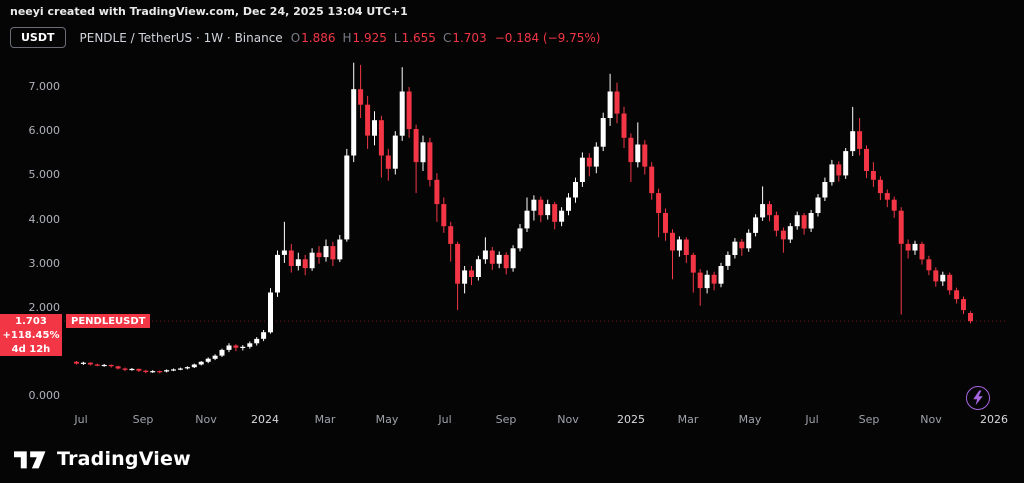 Image resolution: width=1024 pixels, height=483 pixels. What do you see at coordinates (347, 37) in the screenshot?
I see `high-label: H` at bounding box center [347, 37].